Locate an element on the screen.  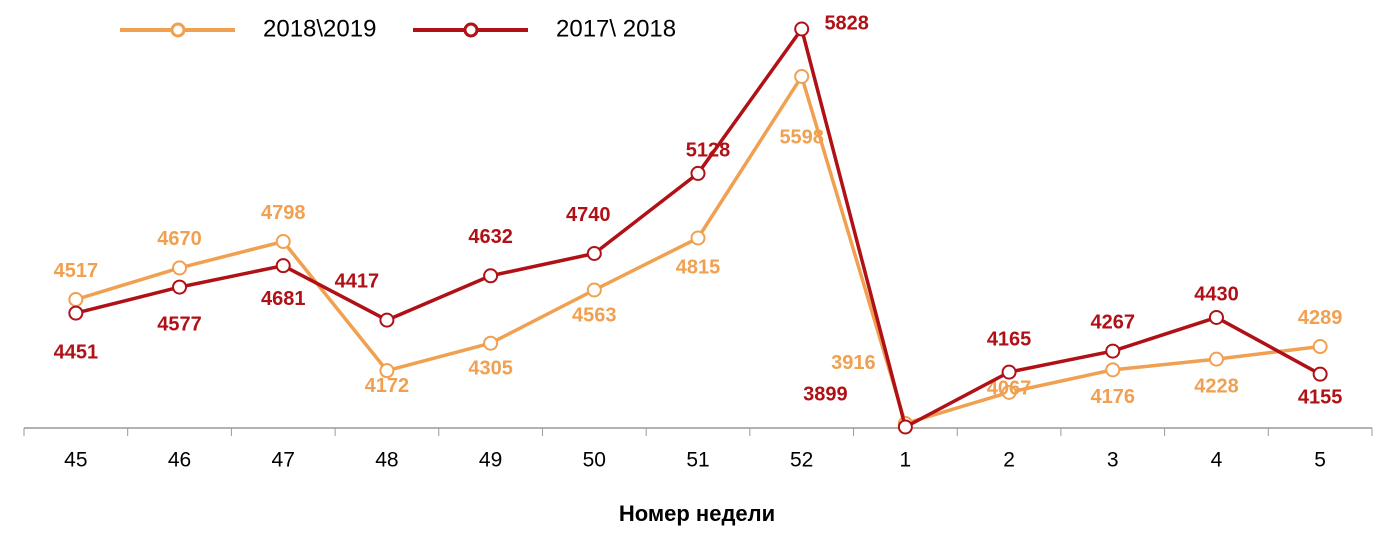
data-label: 5828 is located at coordinates (846, 23).